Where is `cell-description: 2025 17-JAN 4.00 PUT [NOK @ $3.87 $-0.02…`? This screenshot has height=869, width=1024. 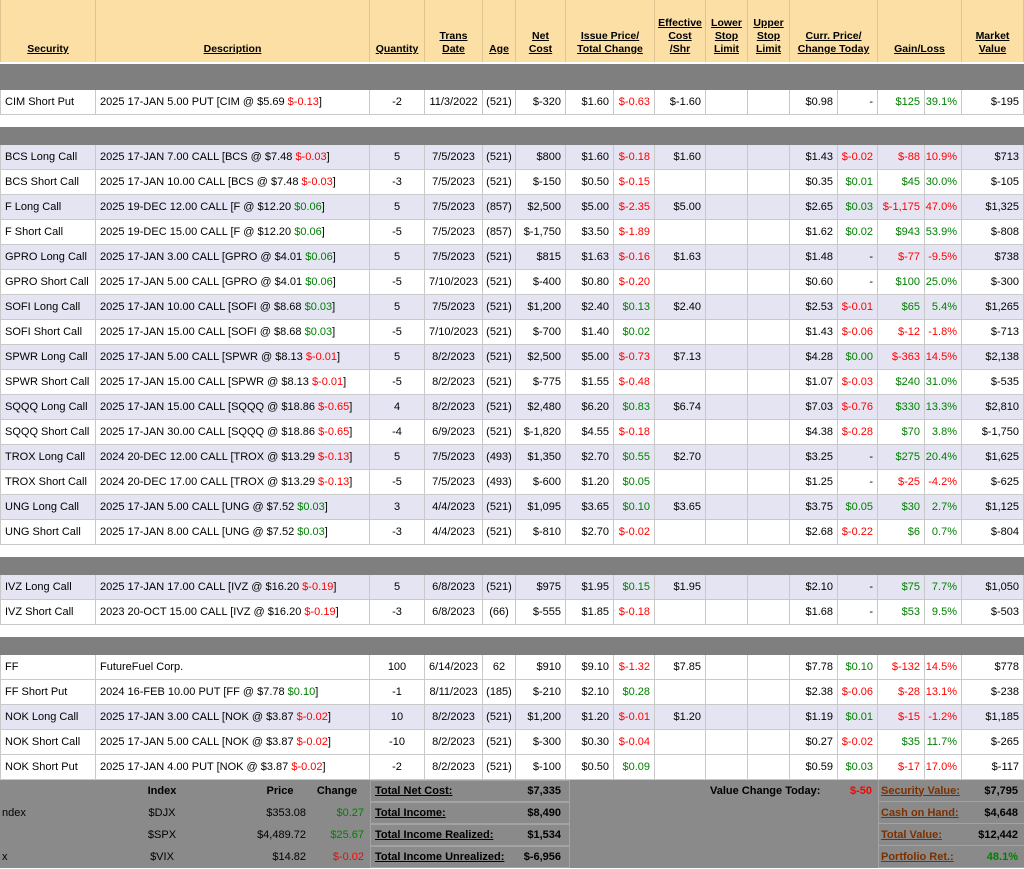
cell-description: 2025 17-JAN 4.00 PUT [NOK @ $3.87 $-0.02… is located at coordinates (233, 767).